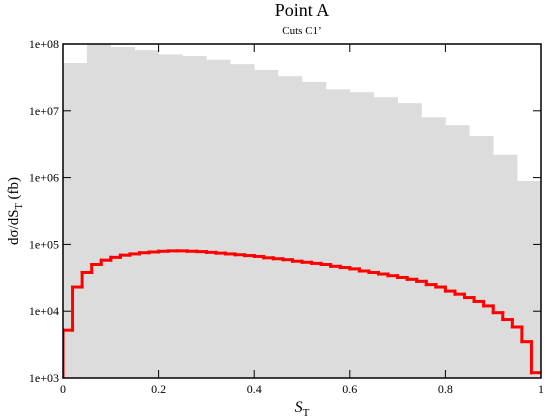 The height and width of the screenshot is (418, 545). I want to click on y-axis-label: dσ/dST (fb), so click(15, 211).